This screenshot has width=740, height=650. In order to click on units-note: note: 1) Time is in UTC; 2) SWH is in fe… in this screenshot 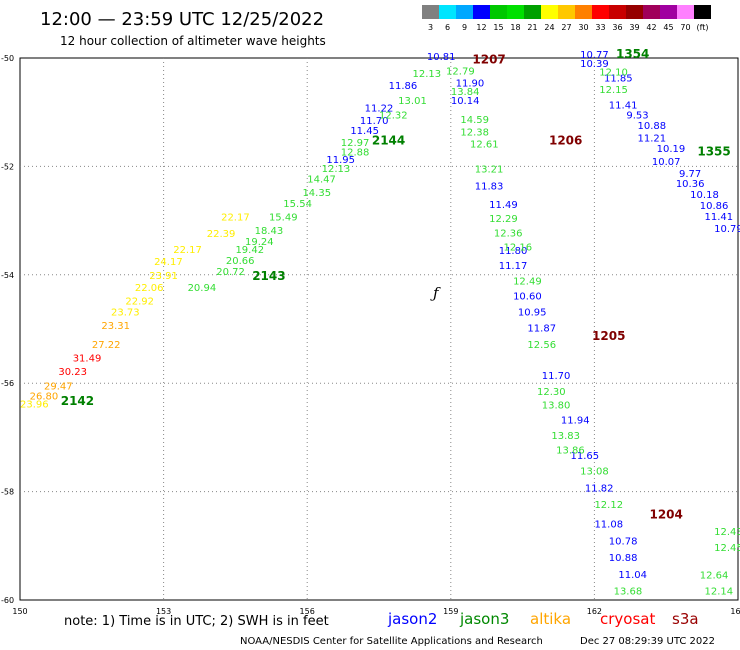, I will do `click(196, 621)`.